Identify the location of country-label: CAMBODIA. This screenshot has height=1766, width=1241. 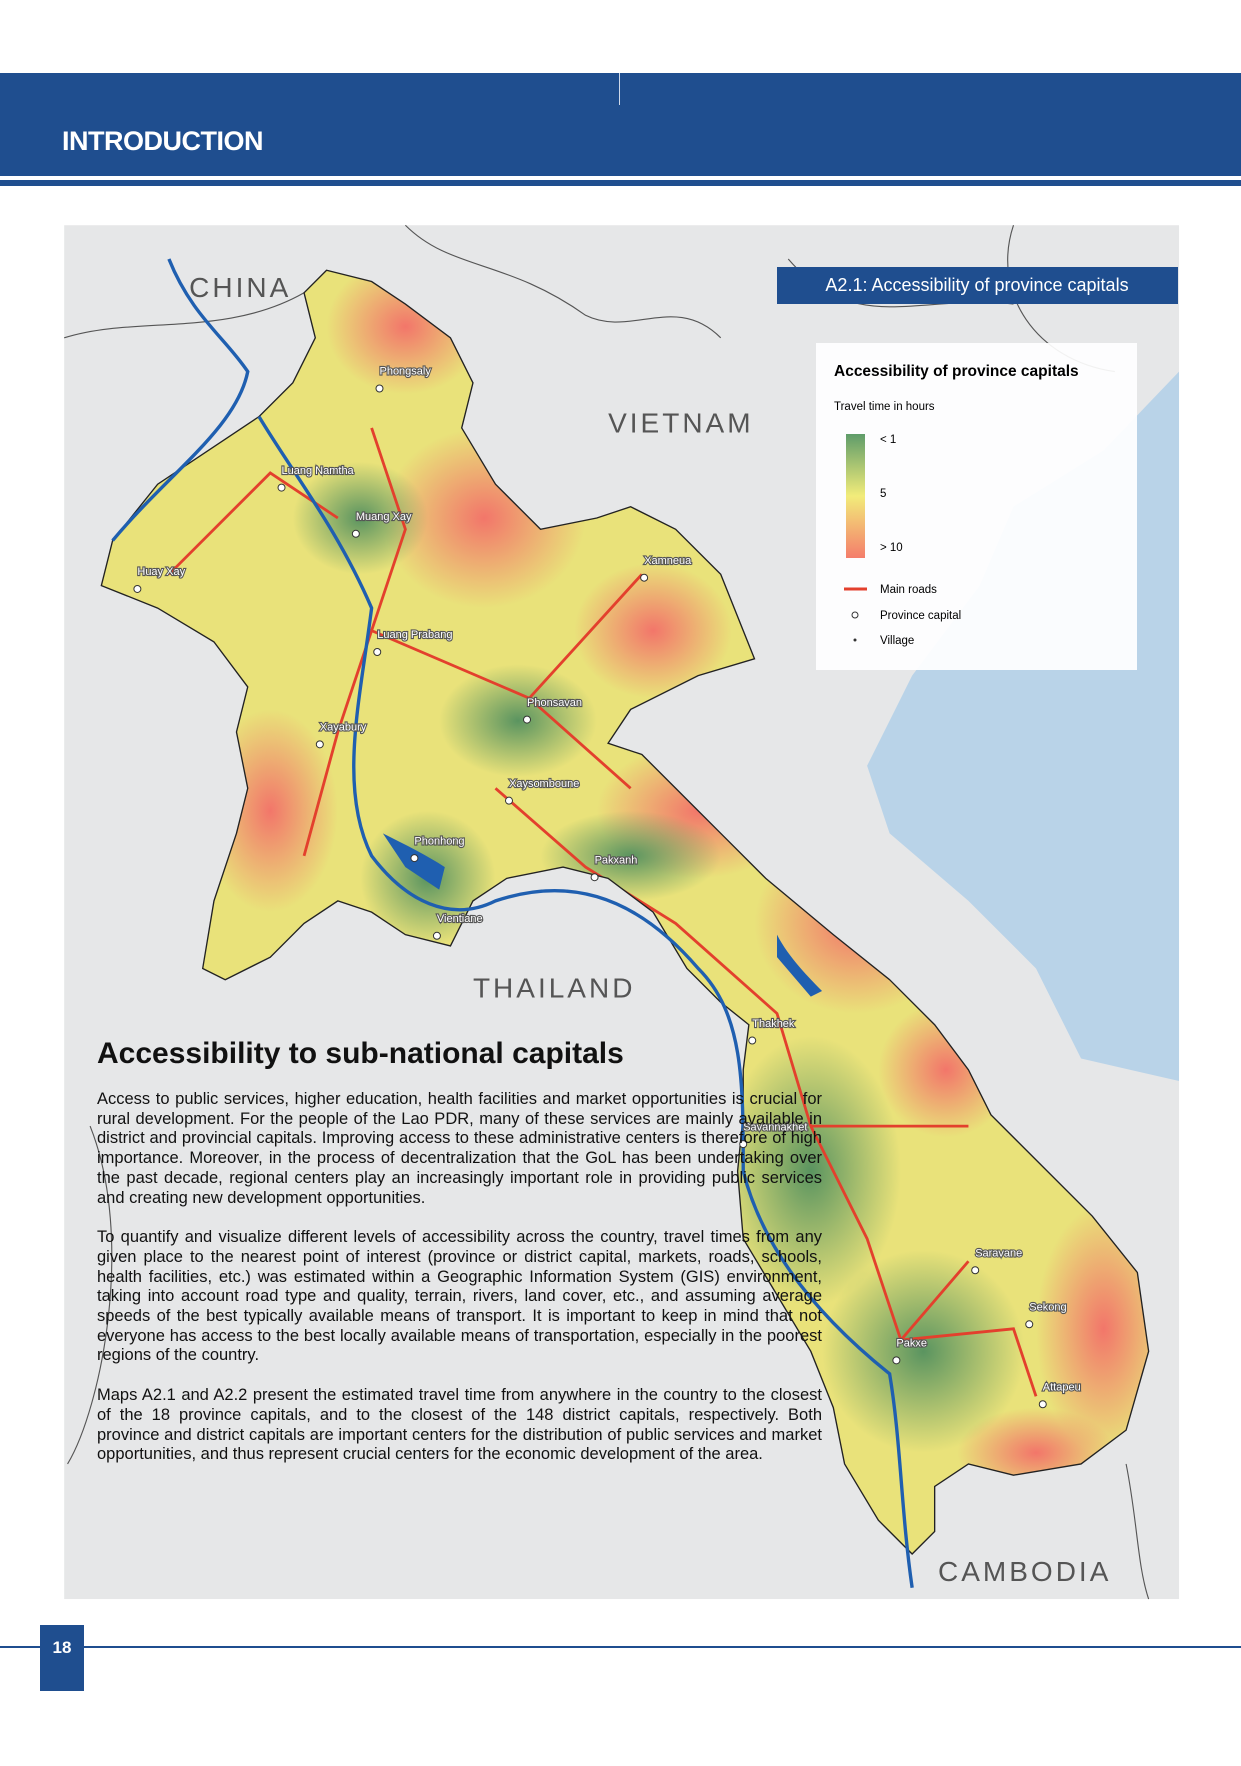
(1024, 1571).